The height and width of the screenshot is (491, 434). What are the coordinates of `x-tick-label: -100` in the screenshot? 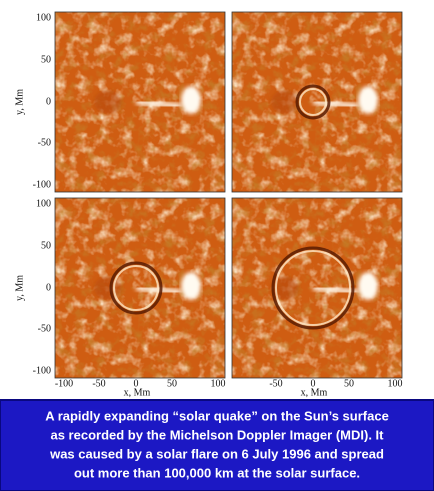 It's located at (64, 383).